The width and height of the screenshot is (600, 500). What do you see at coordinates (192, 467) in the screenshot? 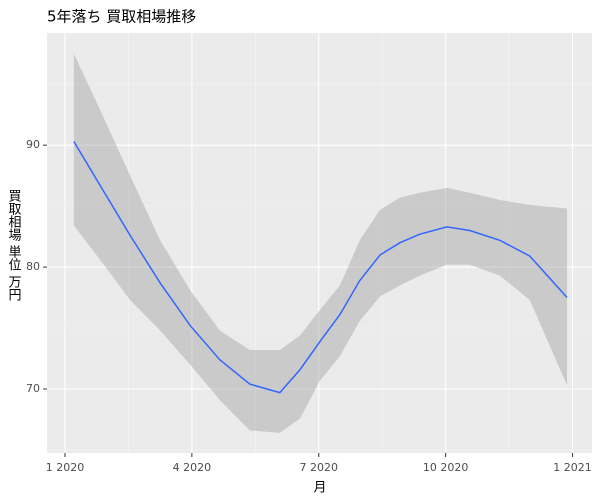
I see `x-tick-label: 4 2020` at bounding box center [192, 467].